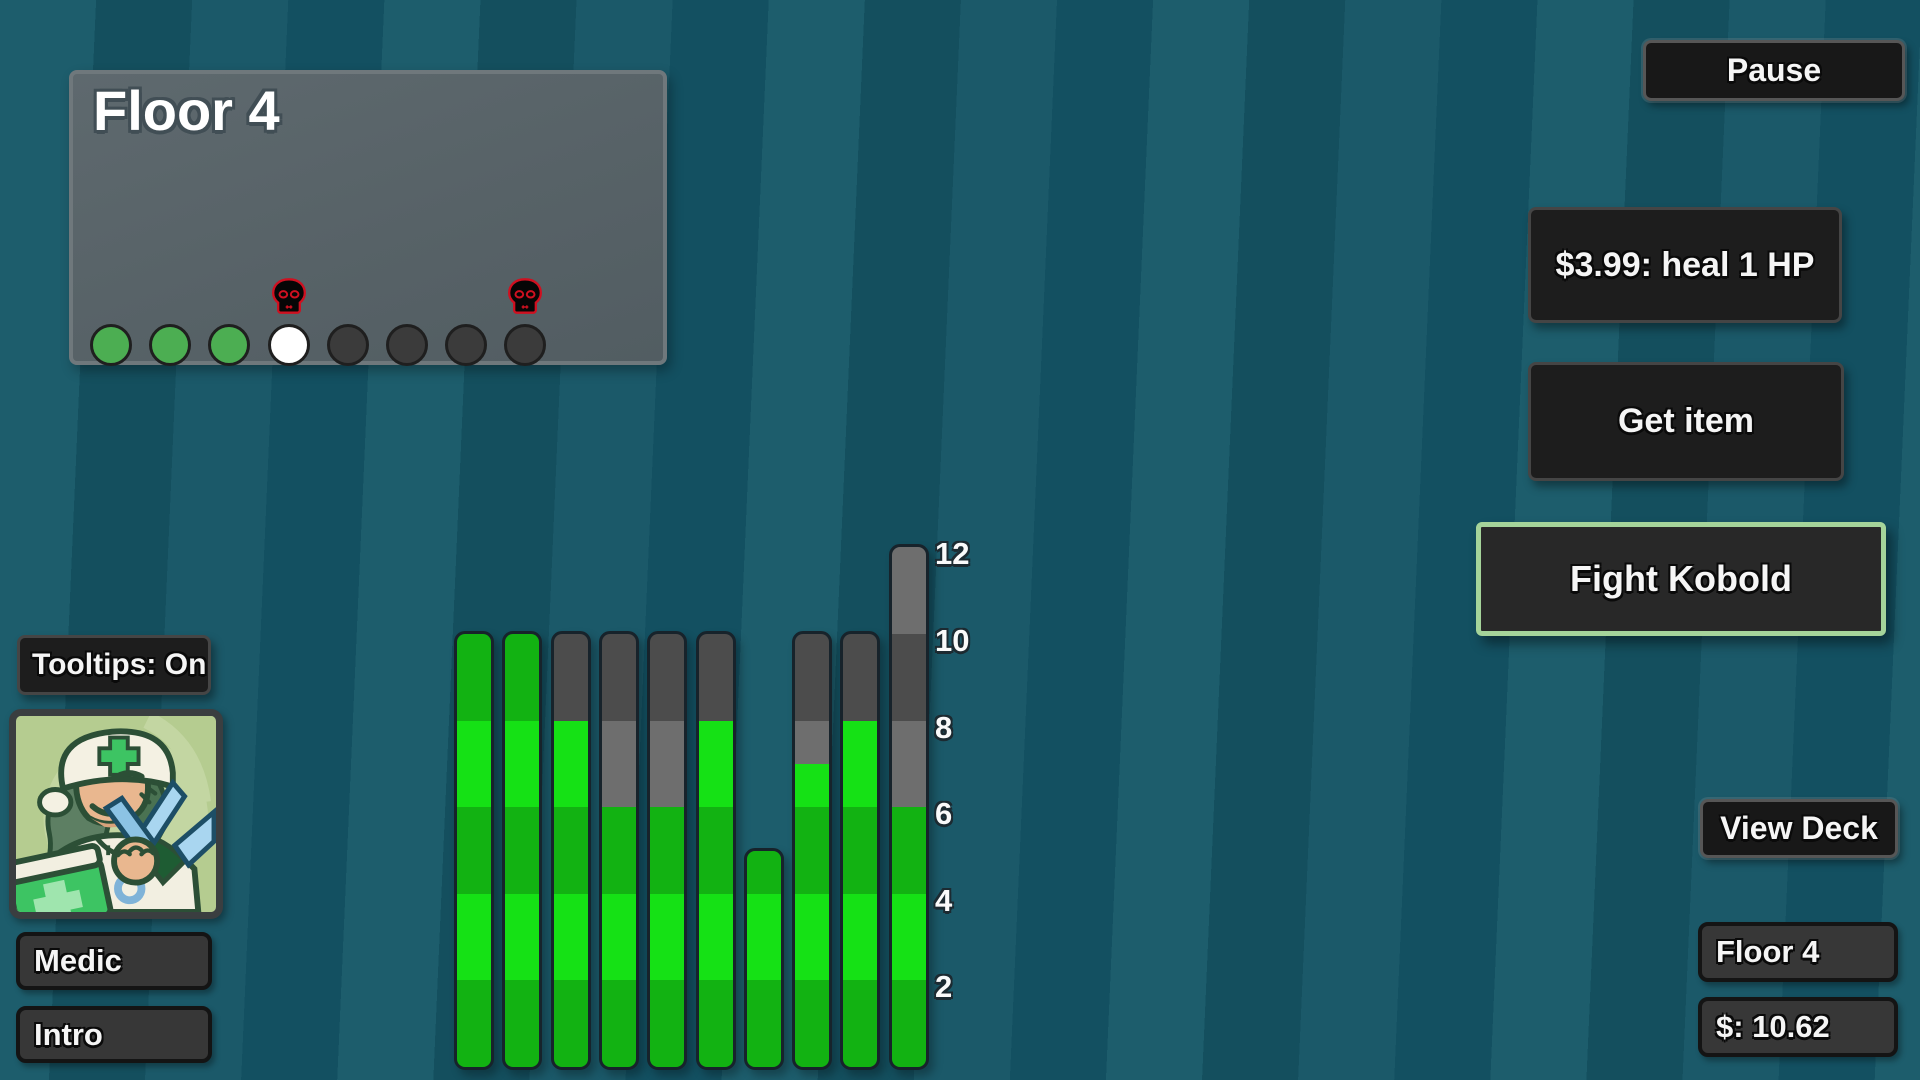 The height and width of the screenshot is (1080, 1920). I want to click on character-tag-text: Intro, so click(68, 1034).